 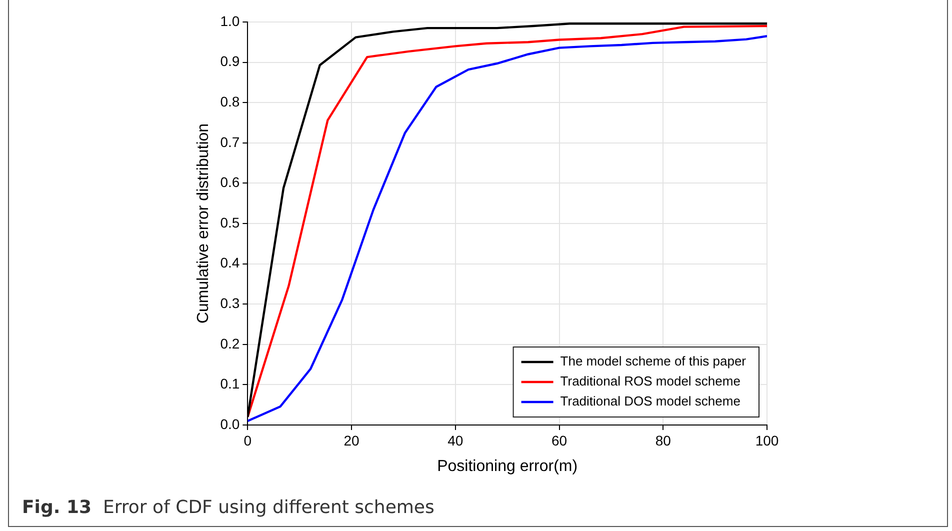 I want to click on y-tick-label: 0.1, so click(x=230, y=384).